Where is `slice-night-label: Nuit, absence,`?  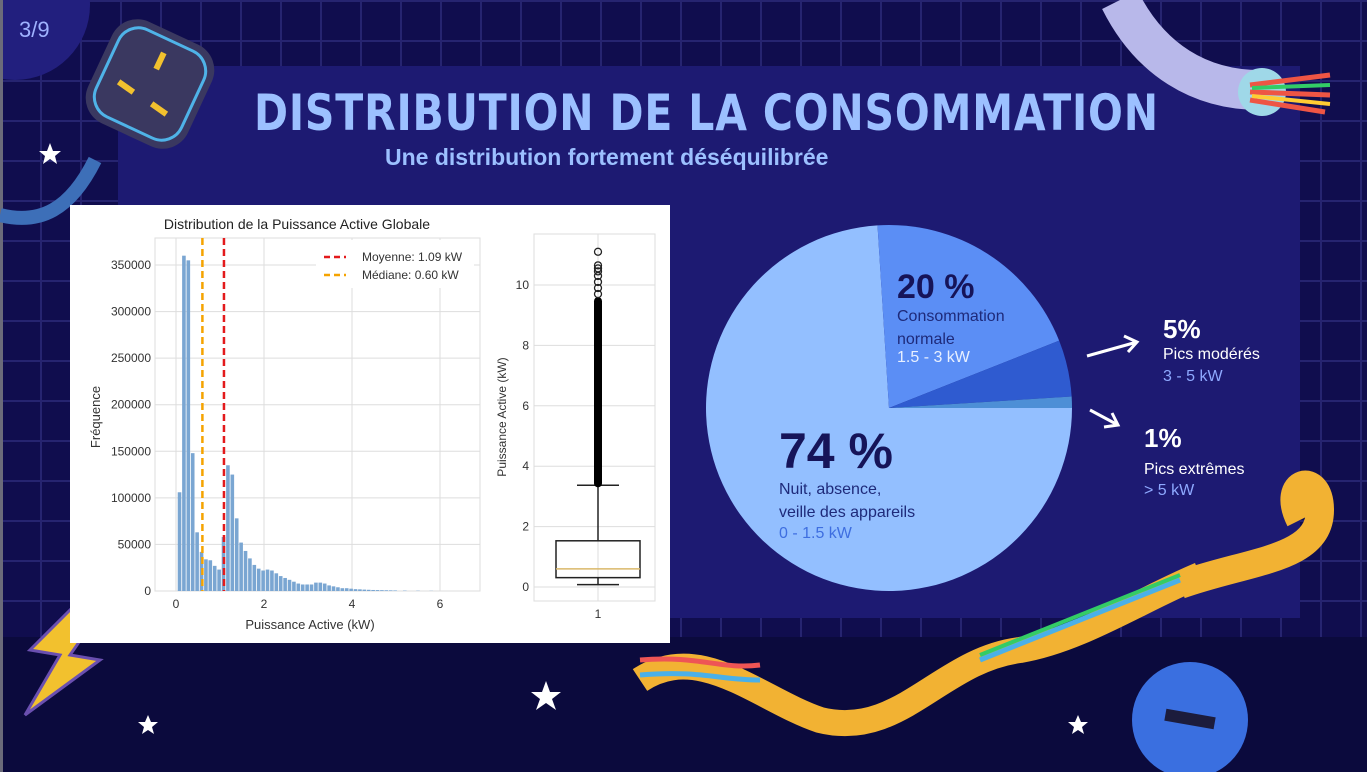 slice-night-label: Nuit, absence, is located at coordinates (830, 489).